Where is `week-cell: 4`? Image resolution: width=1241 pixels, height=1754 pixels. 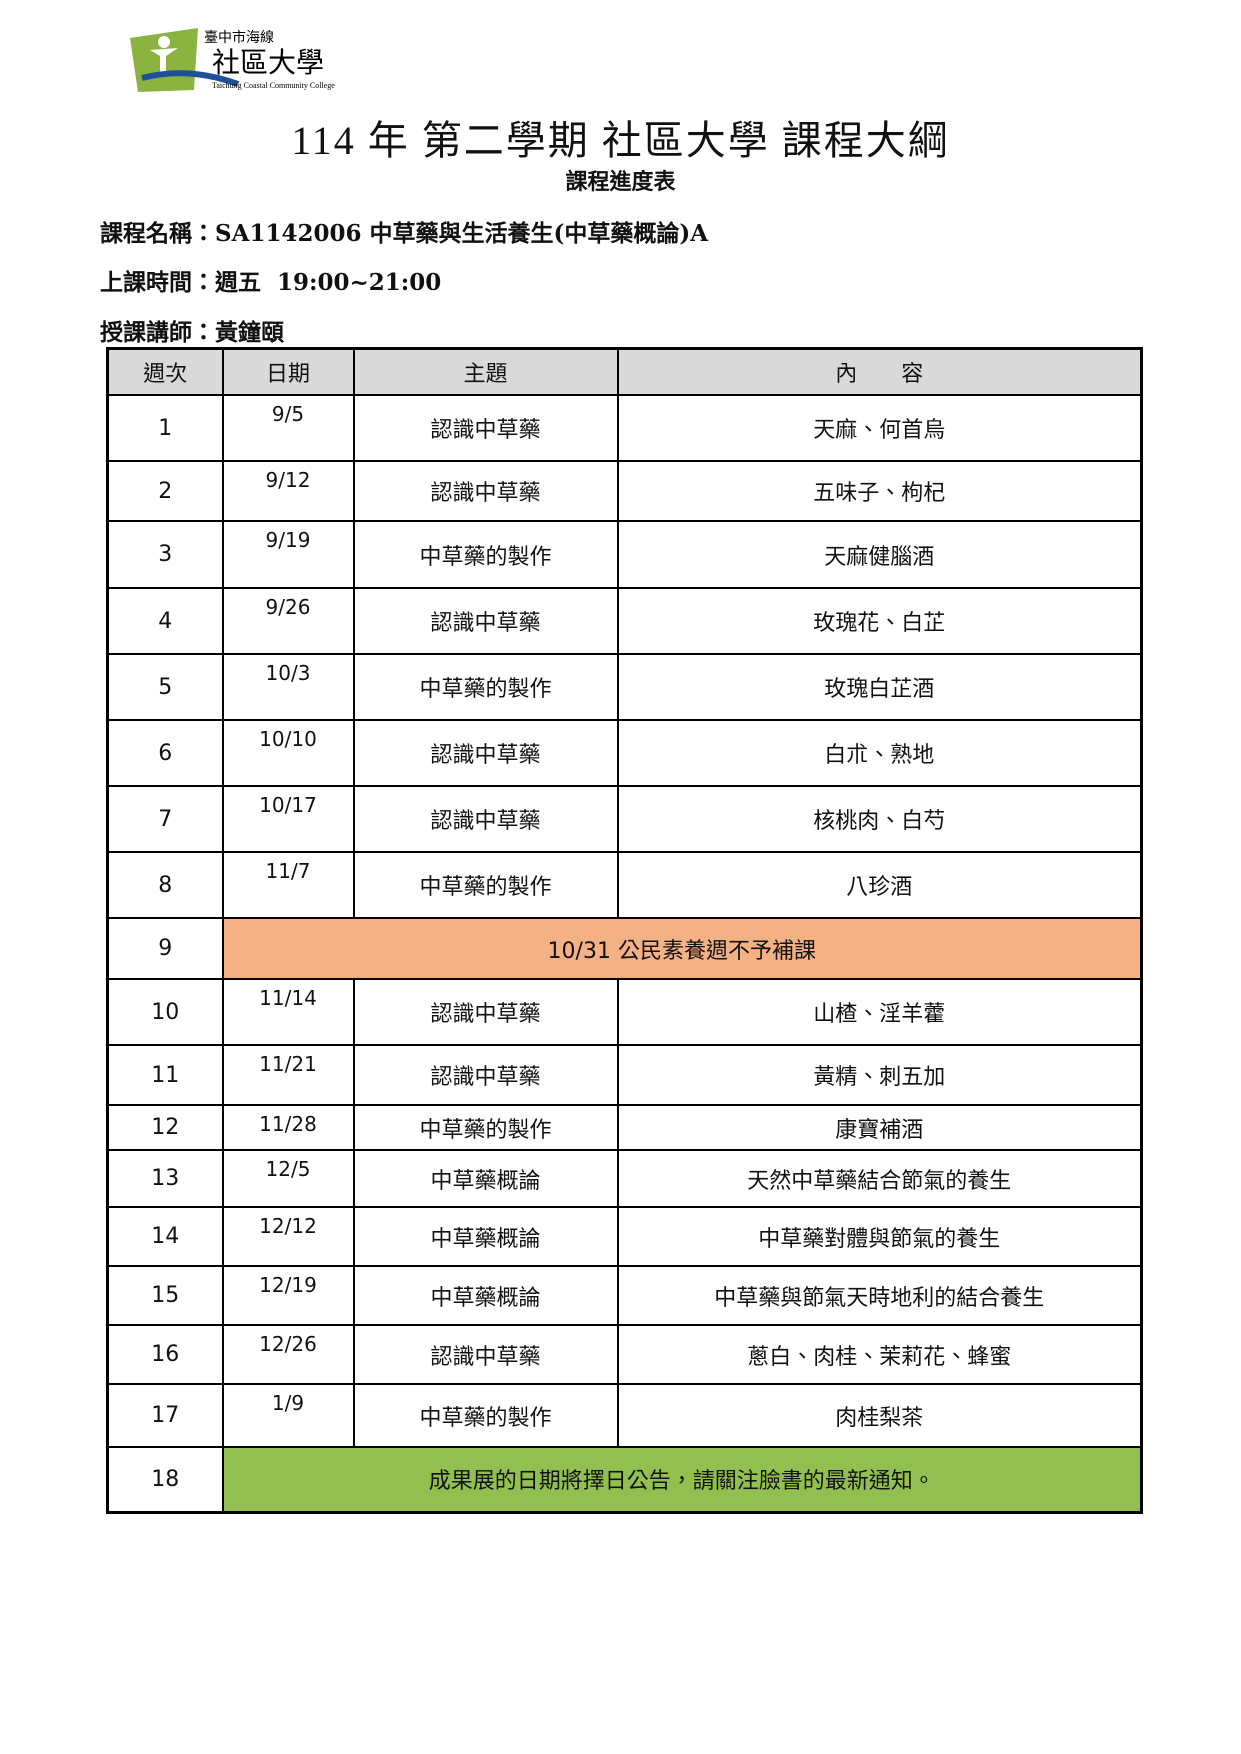 week-cell: 4 is located at coordinates (165, 621).